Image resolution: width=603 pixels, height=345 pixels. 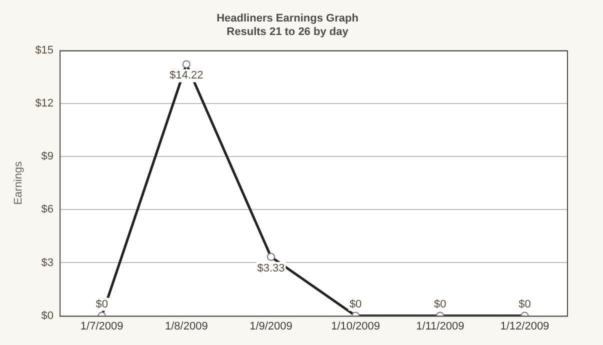 What do you see at coordinates (287, 18) in the screenshot?
I see `chart-title: Headliners Earnings Graph` at bounding box center [287, 18].